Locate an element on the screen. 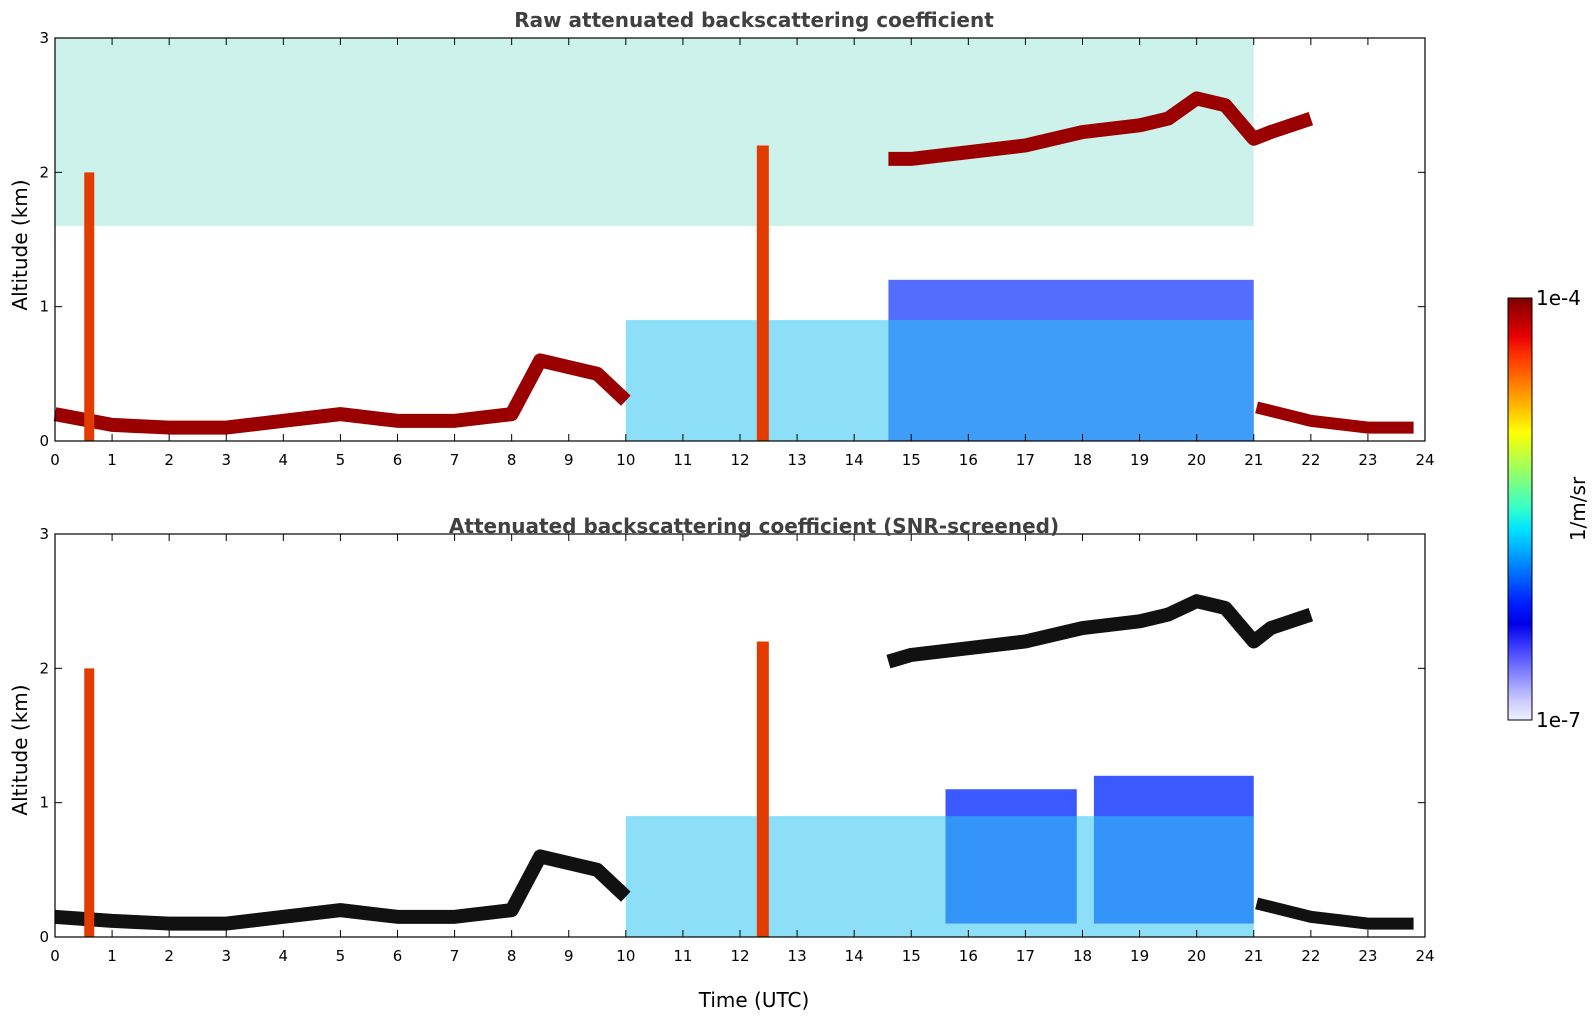 This screenshot has width=1595, height=1020. top-y-axis-label: Altitude (km) is located at coordinates (20, 245).